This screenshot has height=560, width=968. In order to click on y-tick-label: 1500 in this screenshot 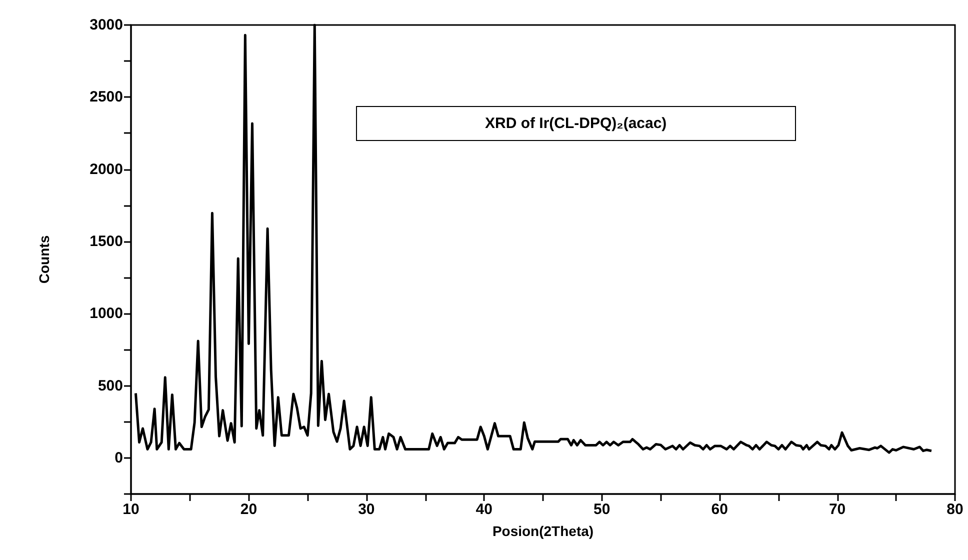, I will do `click(106, 241)`.